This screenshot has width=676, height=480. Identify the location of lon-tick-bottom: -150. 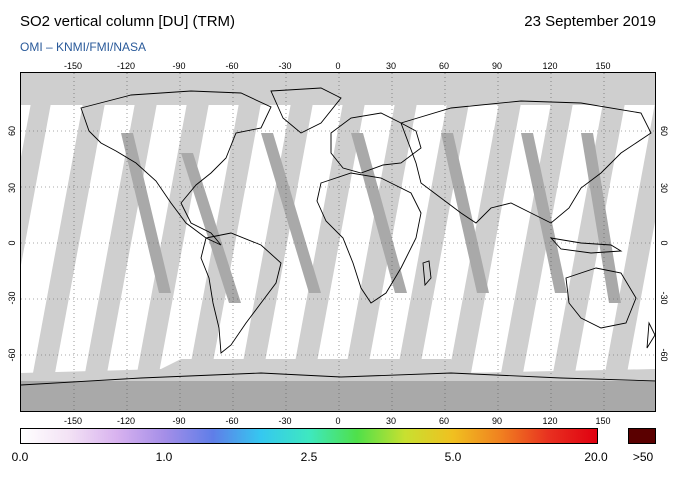
(72, 421).